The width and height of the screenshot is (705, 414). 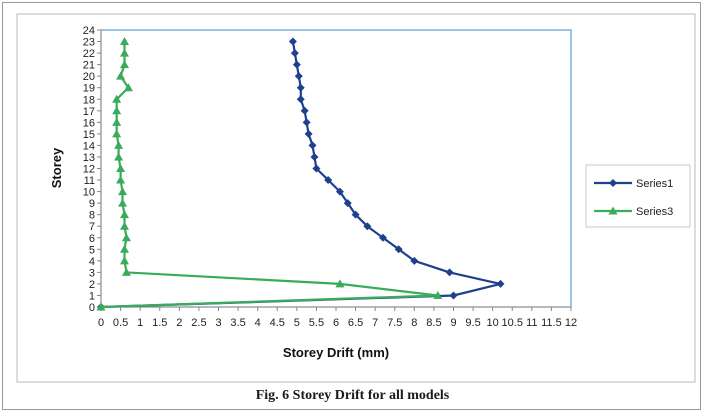 I want to click on x-tick-label: 4.5, so click(x=277, y=323).